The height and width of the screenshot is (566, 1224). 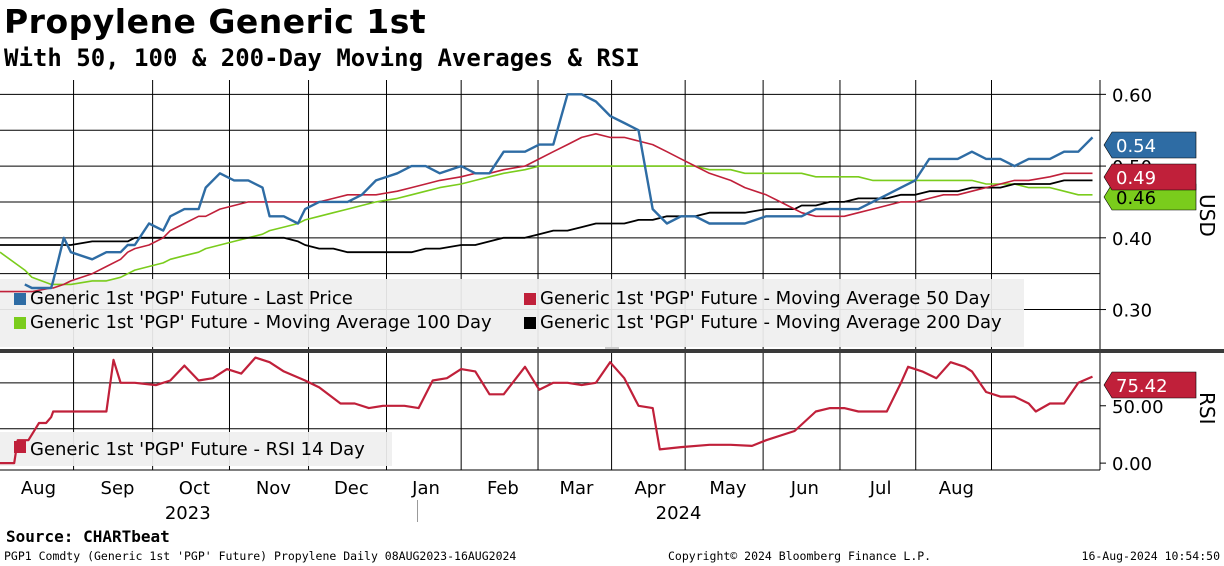 I want to click on x-month-label: Nov, so click(x=273, y=488).